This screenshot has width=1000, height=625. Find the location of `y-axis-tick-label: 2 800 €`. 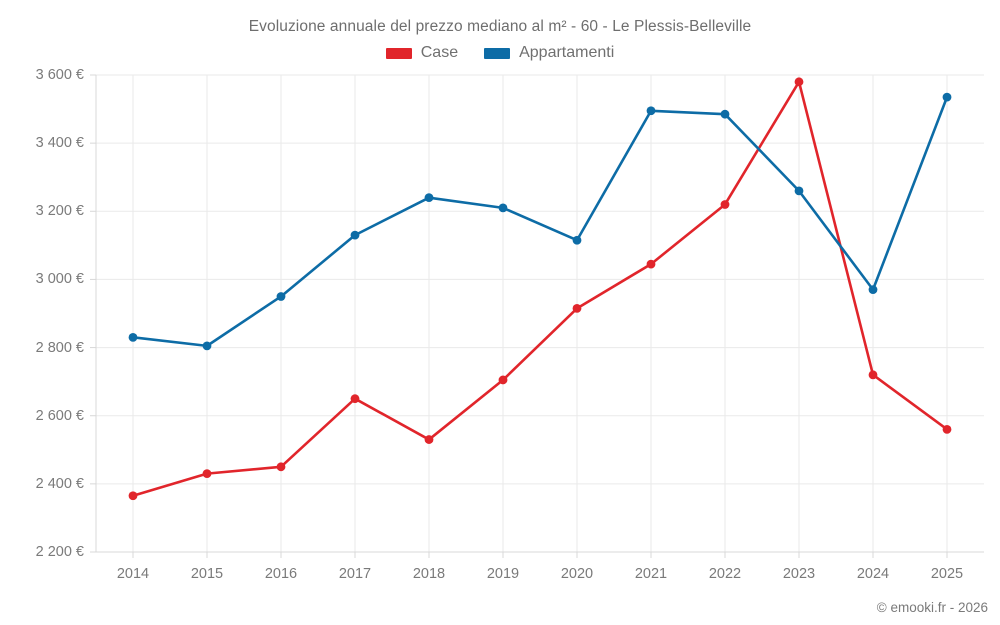

y-axis-tick-label: 2 800 € is located at coordinates (59, 347).